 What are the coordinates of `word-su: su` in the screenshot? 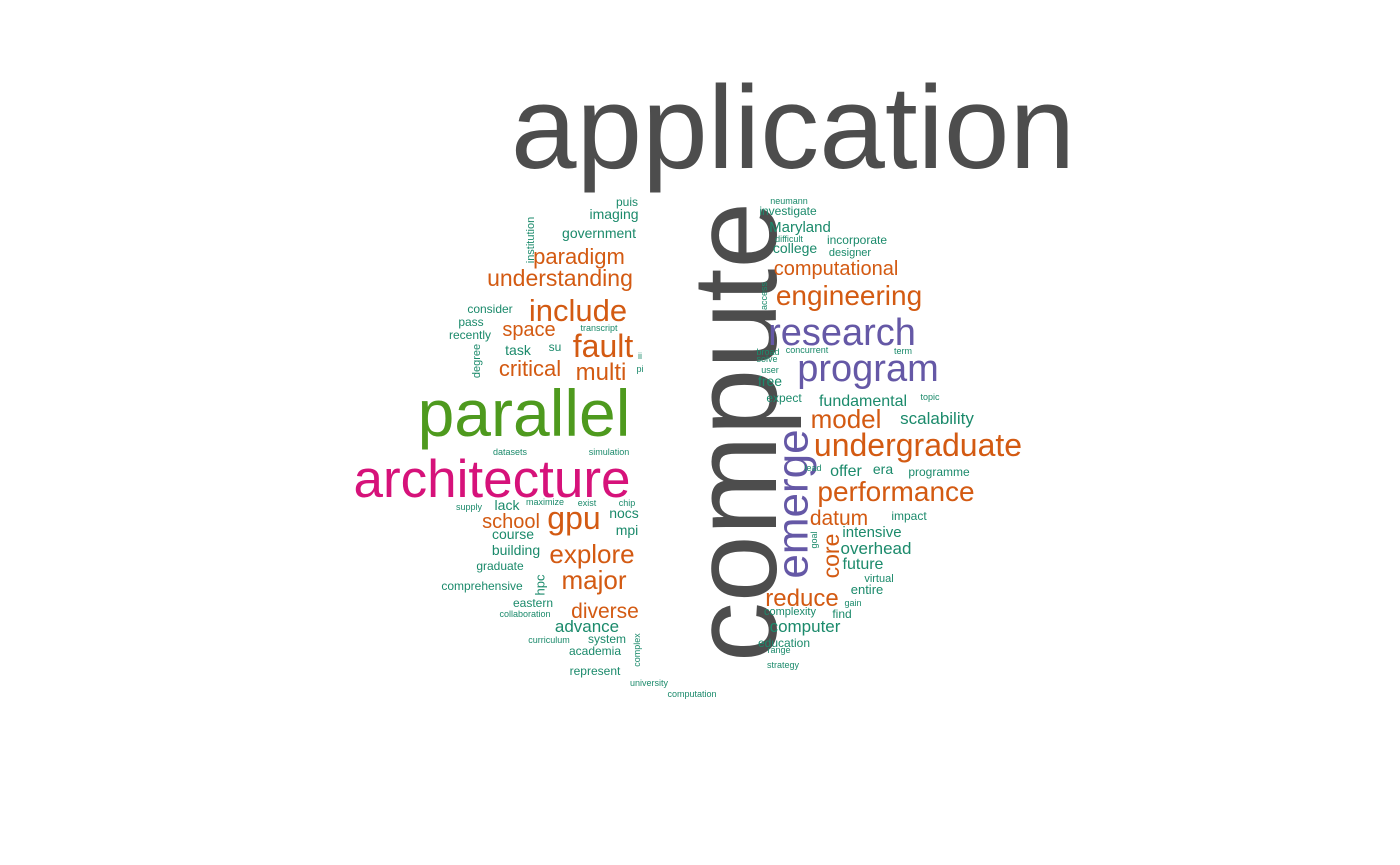 It's located at (555, 347).